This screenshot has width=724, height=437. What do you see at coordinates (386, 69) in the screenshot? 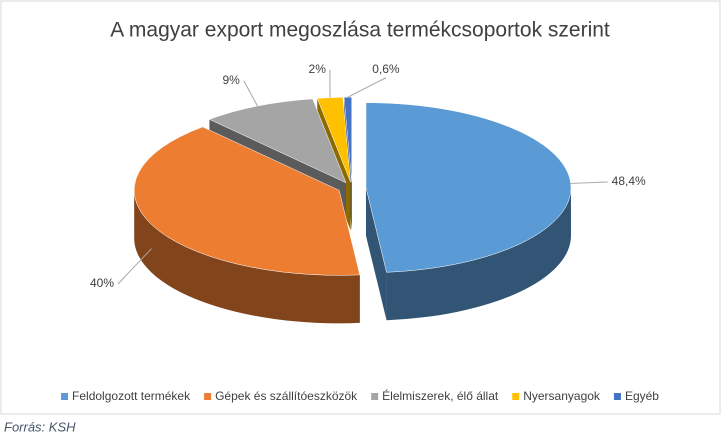
I see `data-label: 0,6%` at bounding box center [386, 69].